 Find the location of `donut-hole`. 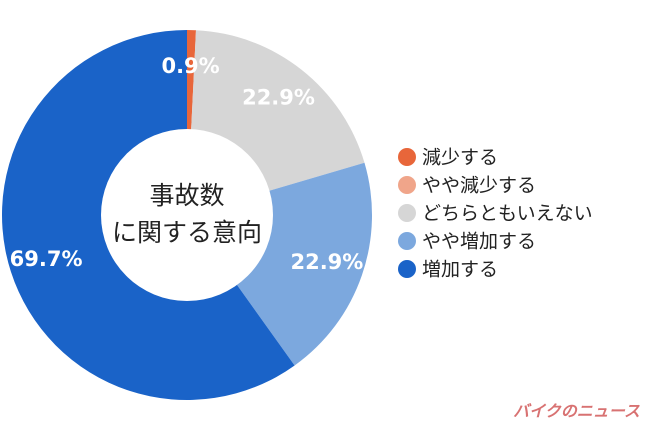

donut-hole is located at coordinates (187, 215).